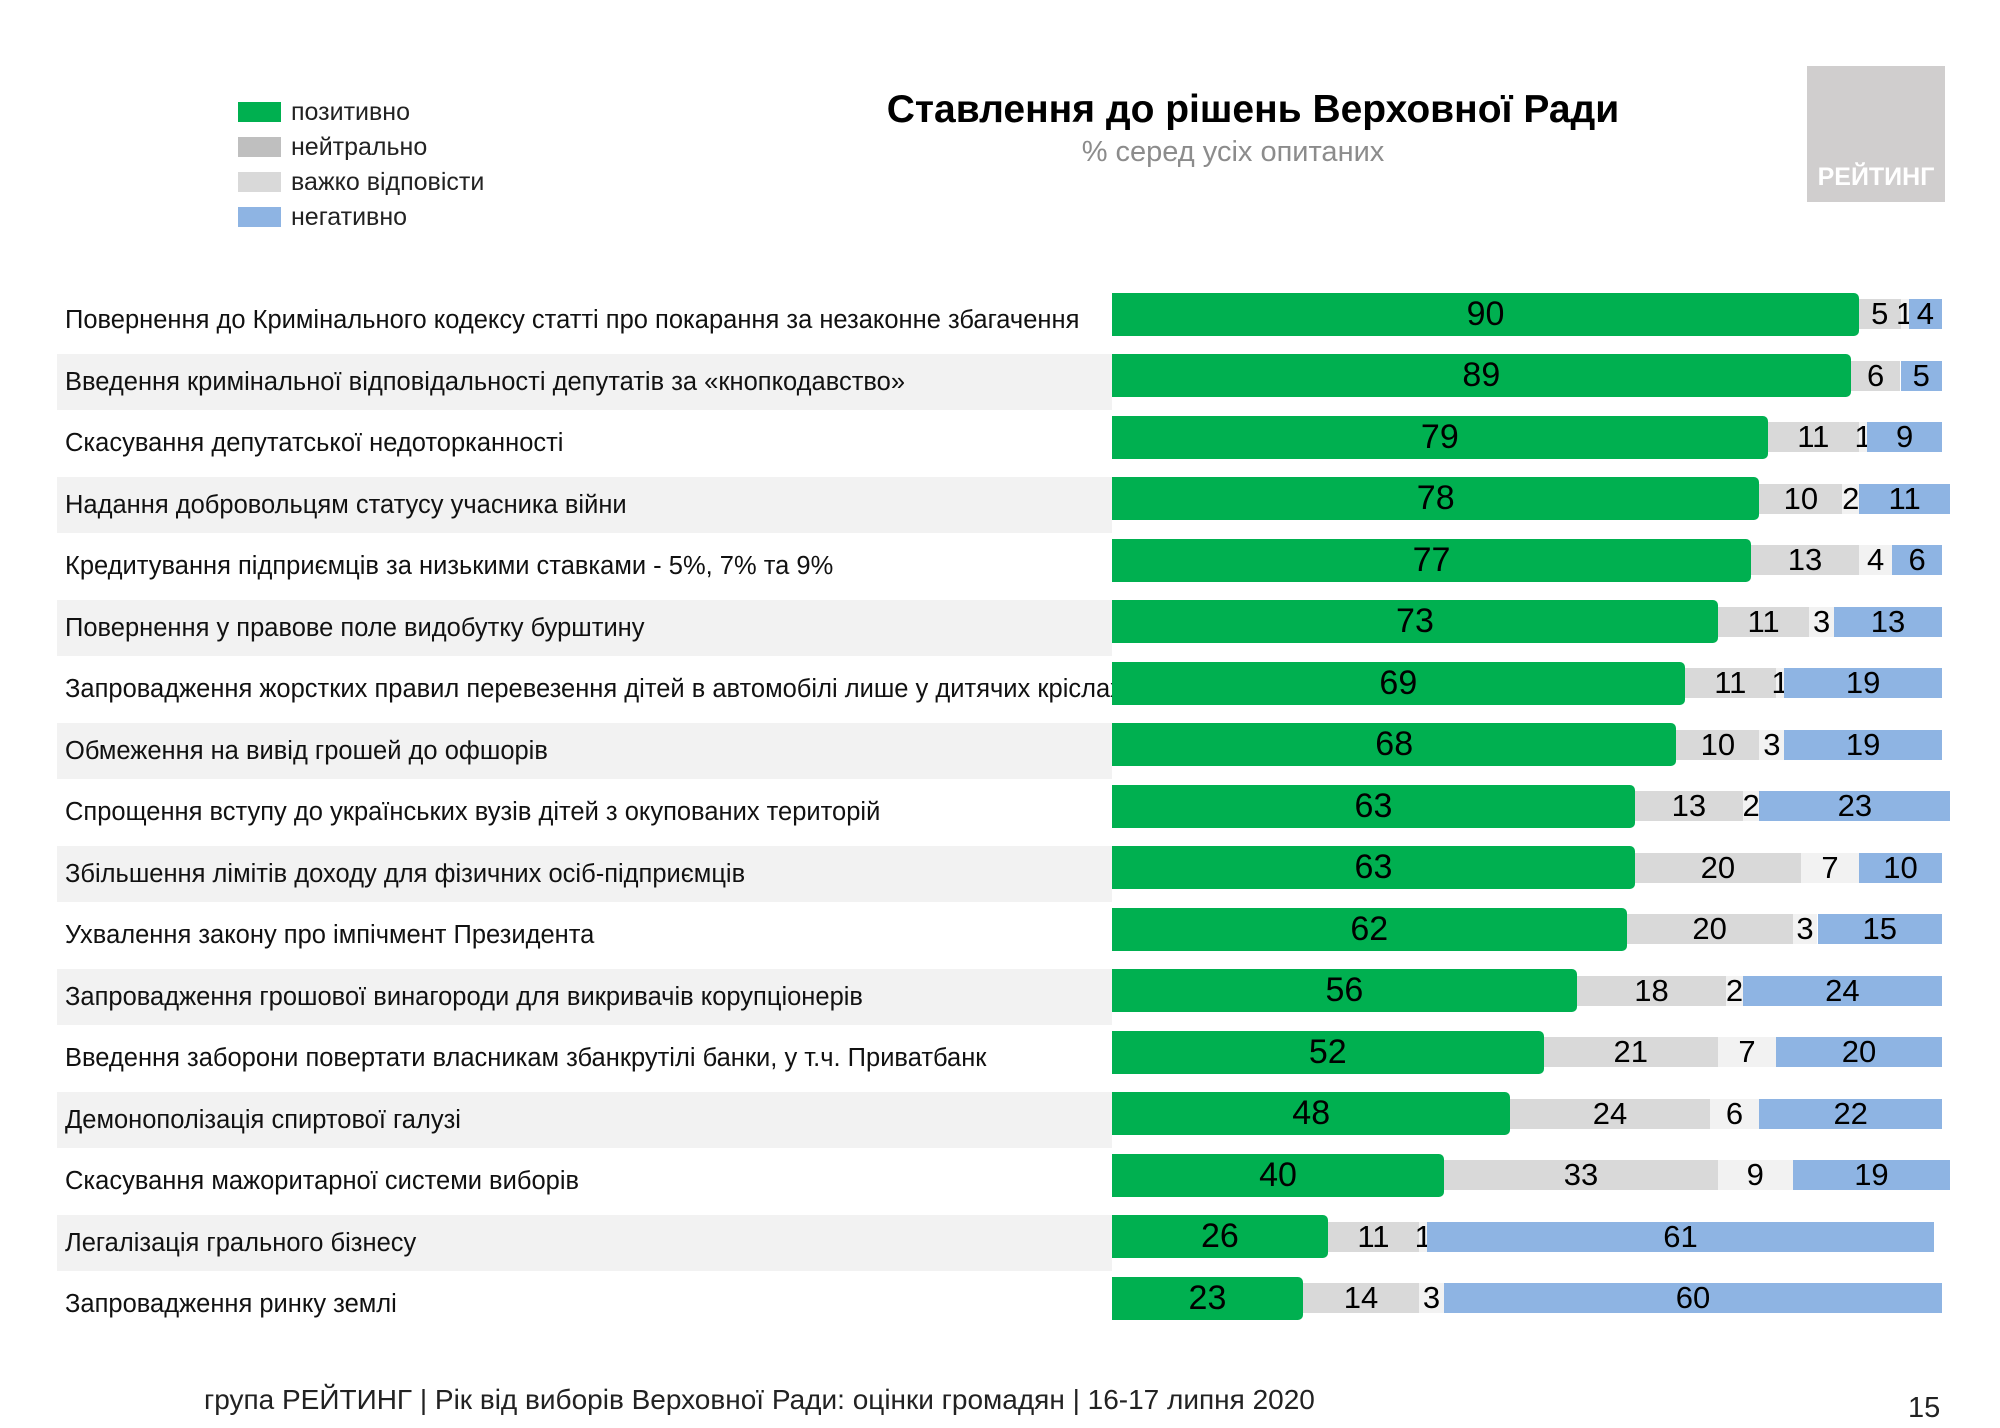  I want to click on bar-segment-neutral: 13, so click(1805, 559).